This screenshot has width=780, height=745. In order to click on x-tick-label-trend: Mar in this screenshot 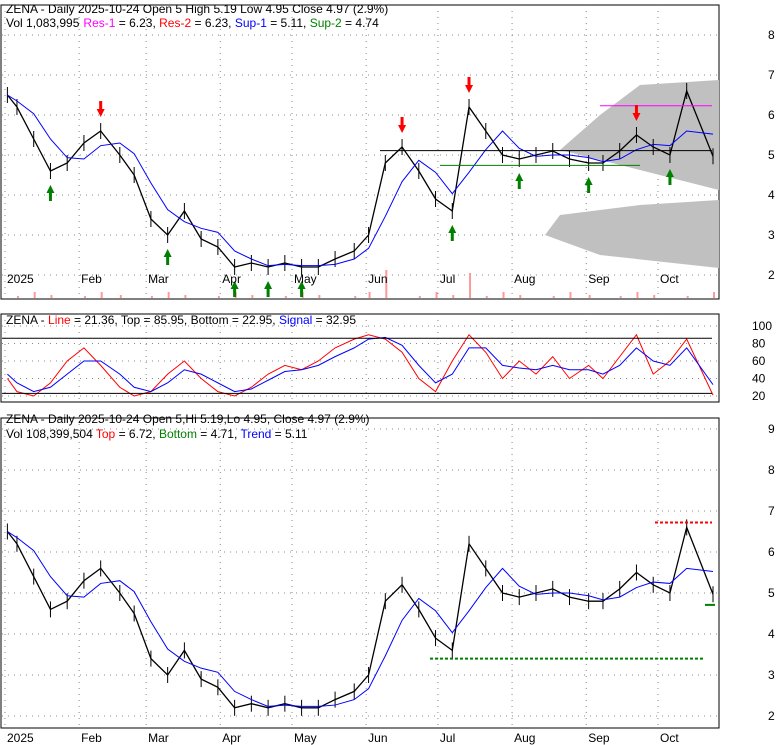, I will do `click(158, 738)`.